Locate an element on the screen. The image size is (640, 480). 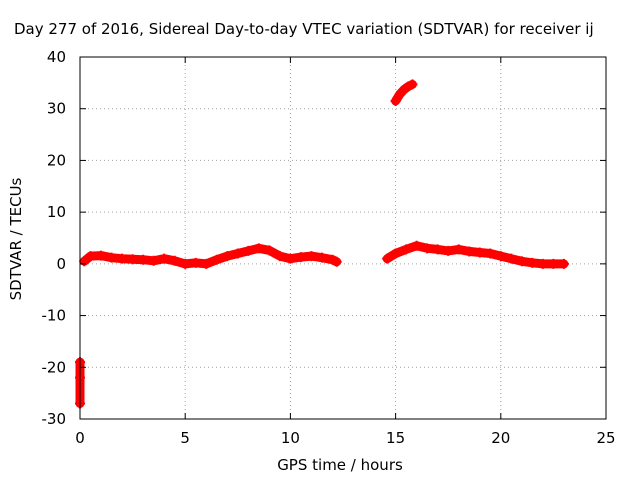
y-tick-label: -20 is located at coordinates (54, 367).